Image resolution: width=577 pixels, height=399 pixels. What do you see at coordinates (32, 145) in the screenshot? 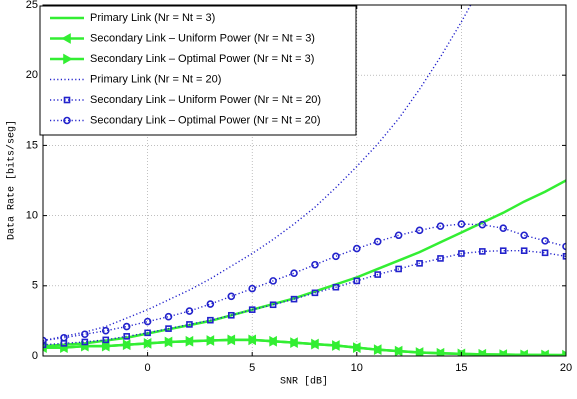
I see `y-tick-label: 15` at bounding box center [32, 145].